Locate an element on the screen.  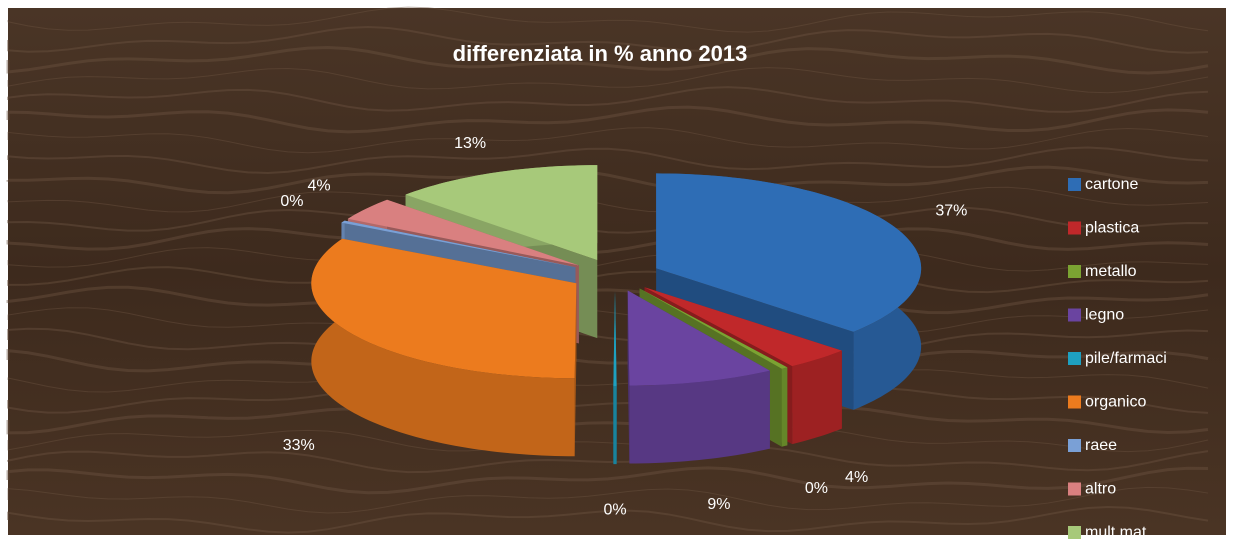
data-label: 33% is located at coordinates (299, 445).